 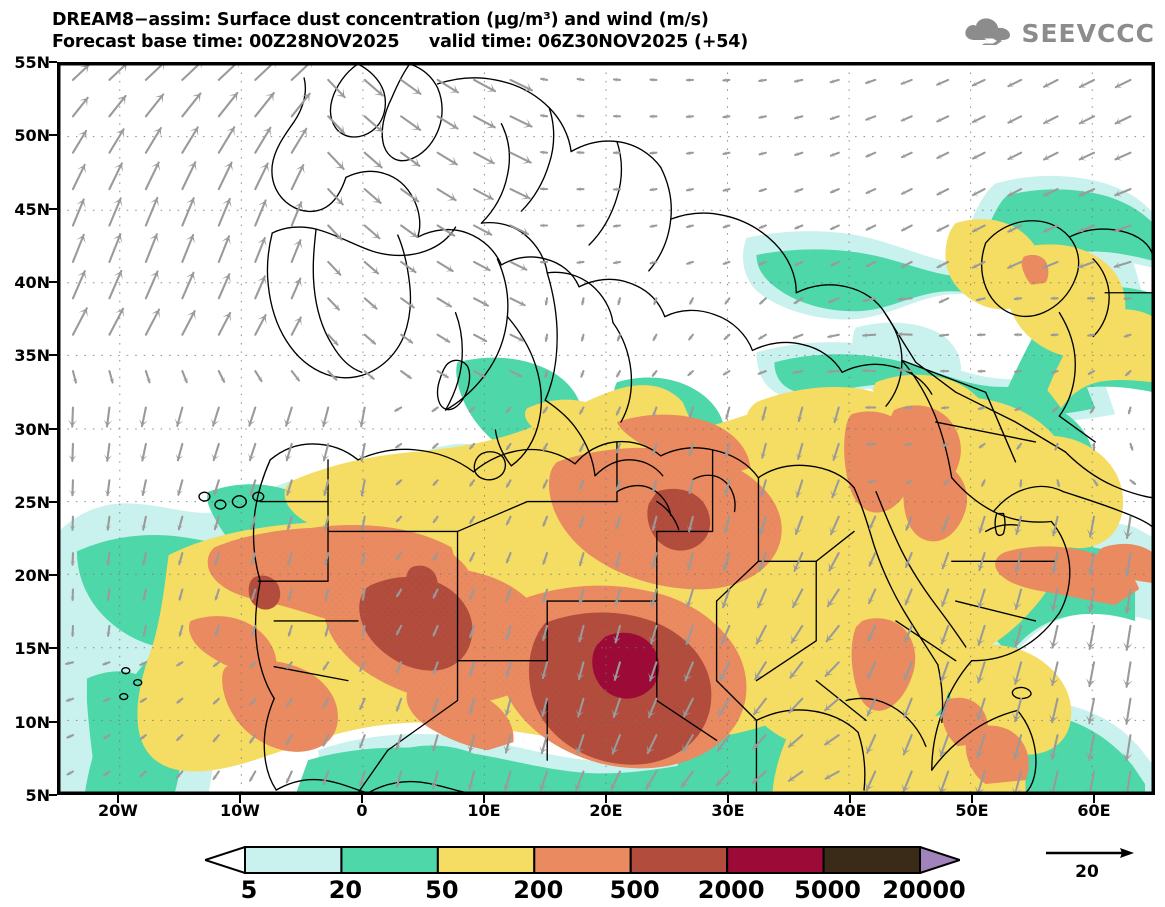 I want to click on colorbar-tick-label: 2000, so click(x=731, y=890).